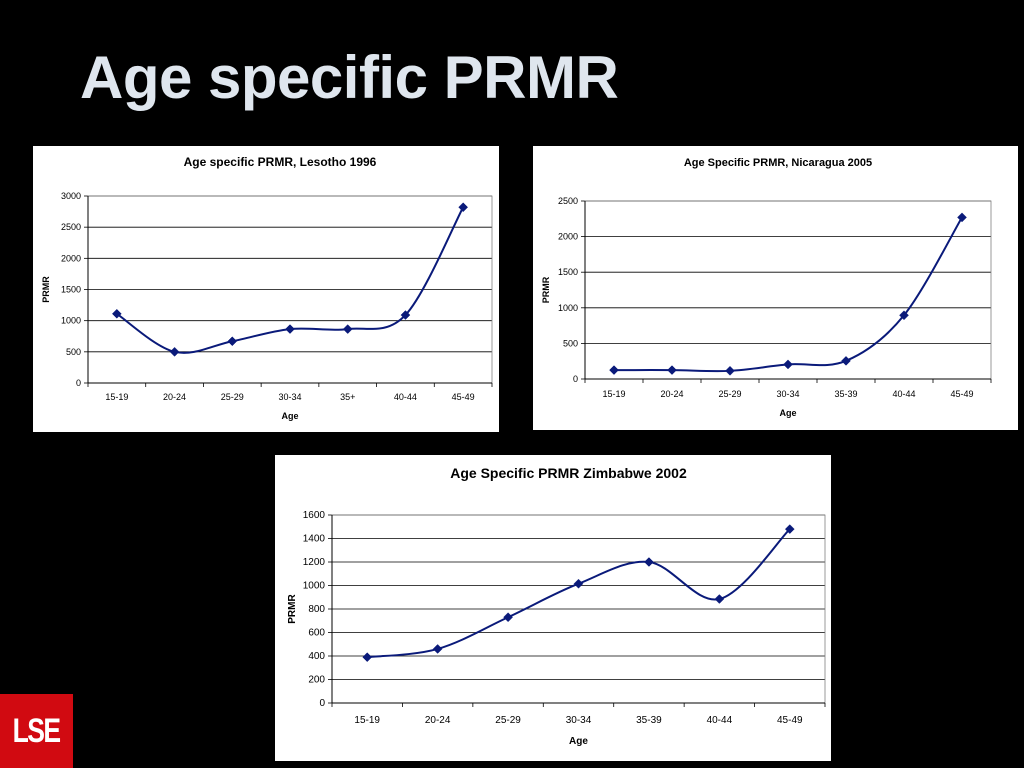 The image size is (1024, 768). What do you see at coordinates (314, 515) in the screenshot?
I see `y-tick-label: 1600` at bounding box center [314, 515].